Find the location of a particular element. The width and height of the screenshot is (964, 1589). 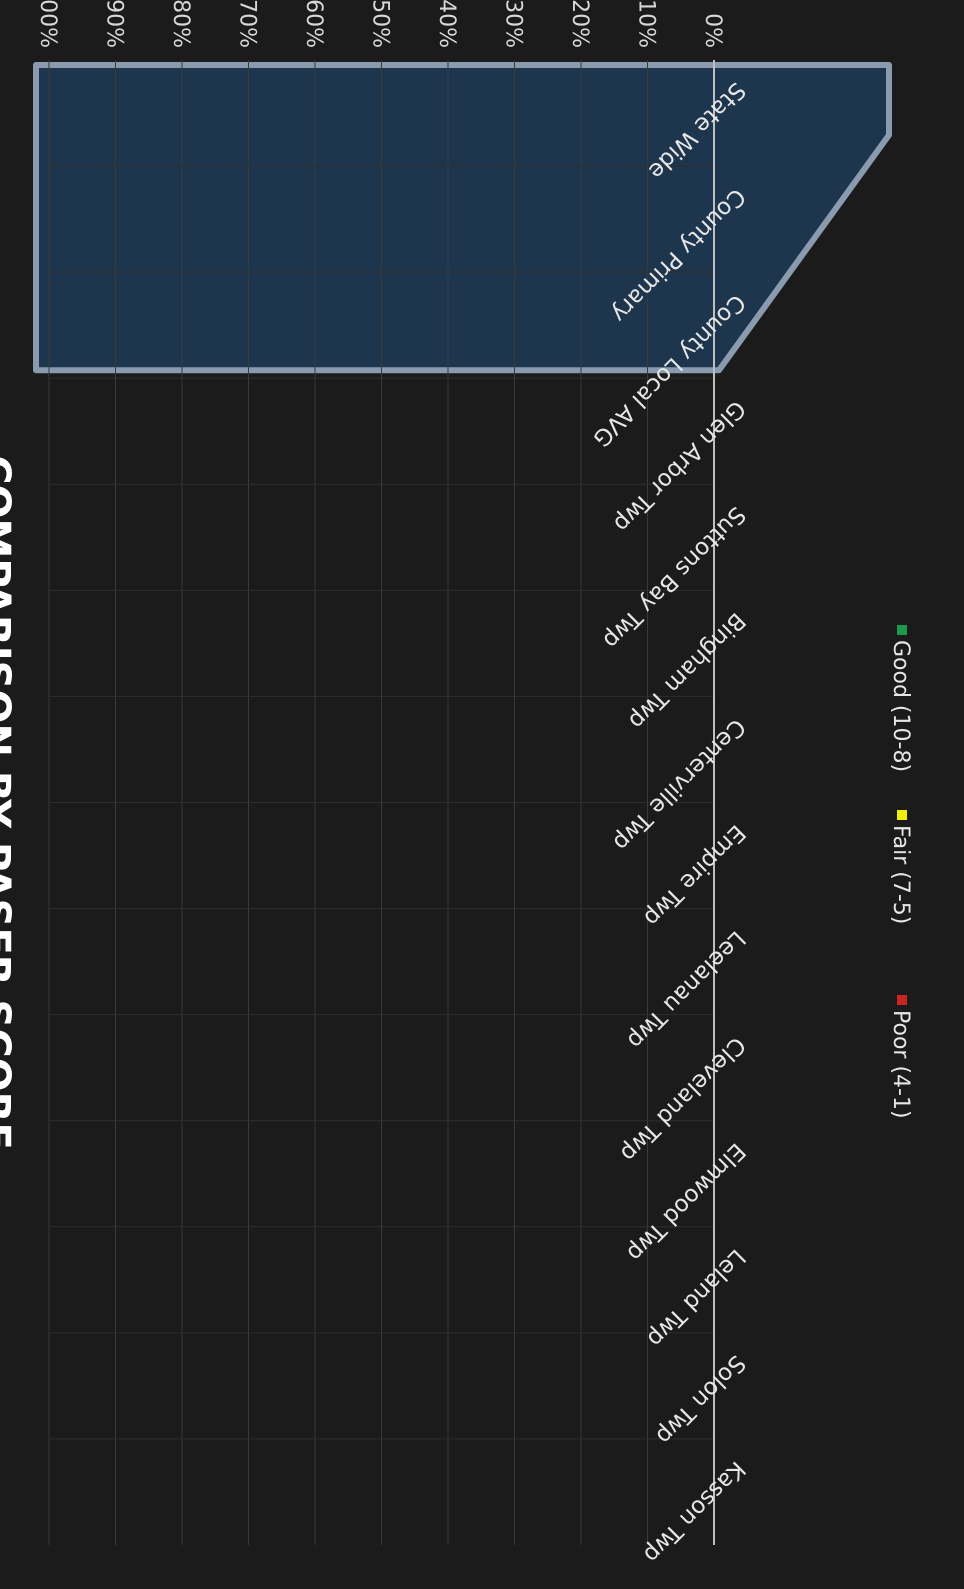

value-tick-label: 30% is located at coordinates (513, 24).